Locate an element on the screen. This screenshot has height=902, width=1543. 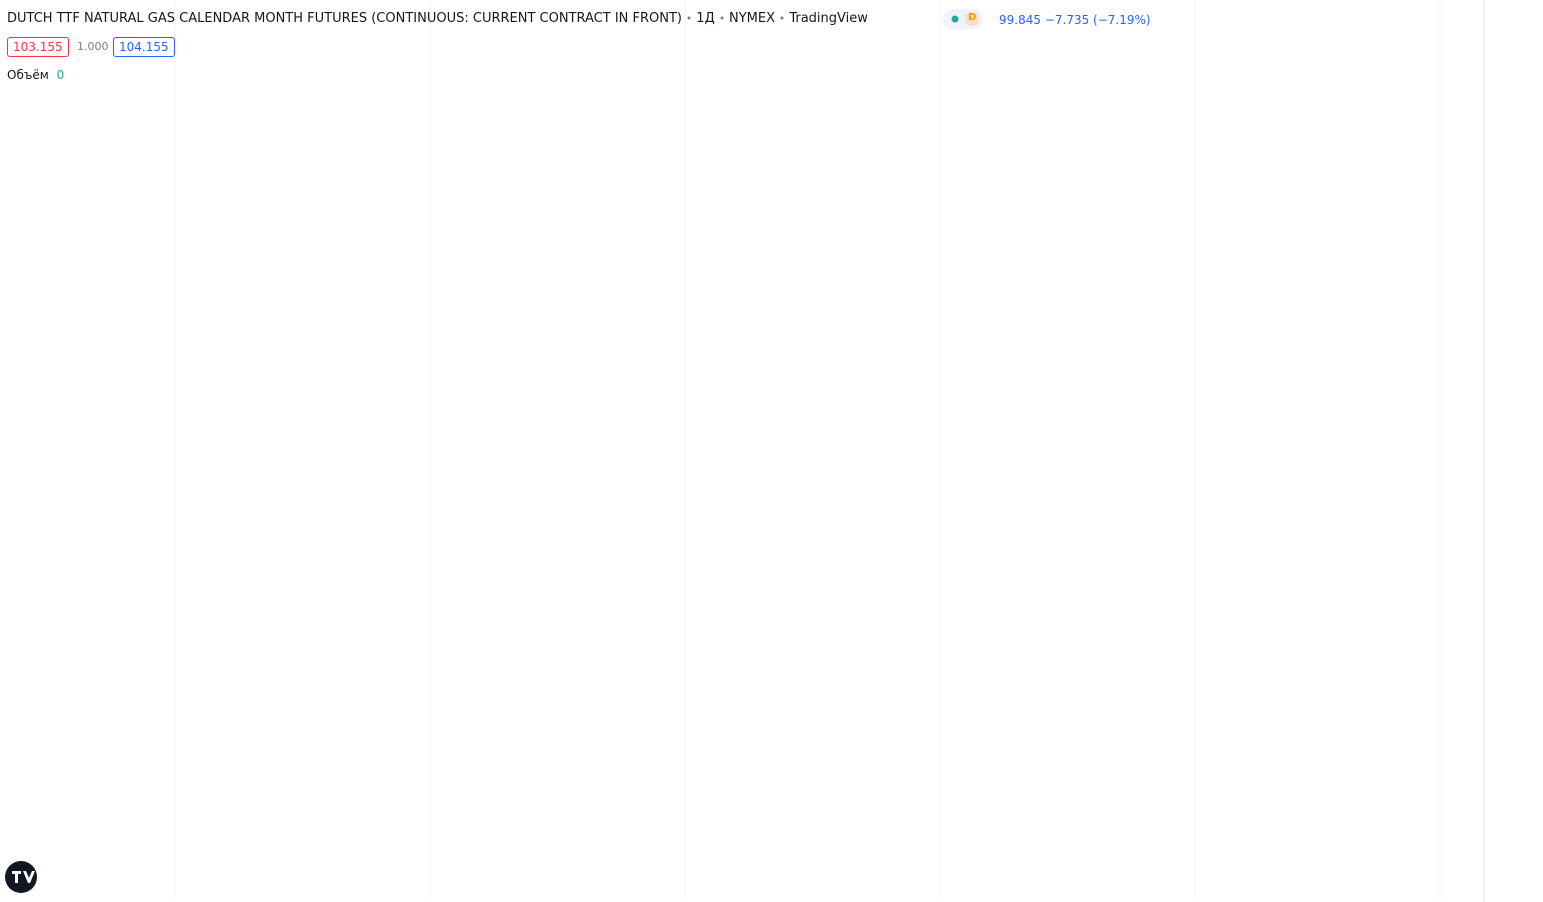
market-status: D is located at coordinates (972, 17).